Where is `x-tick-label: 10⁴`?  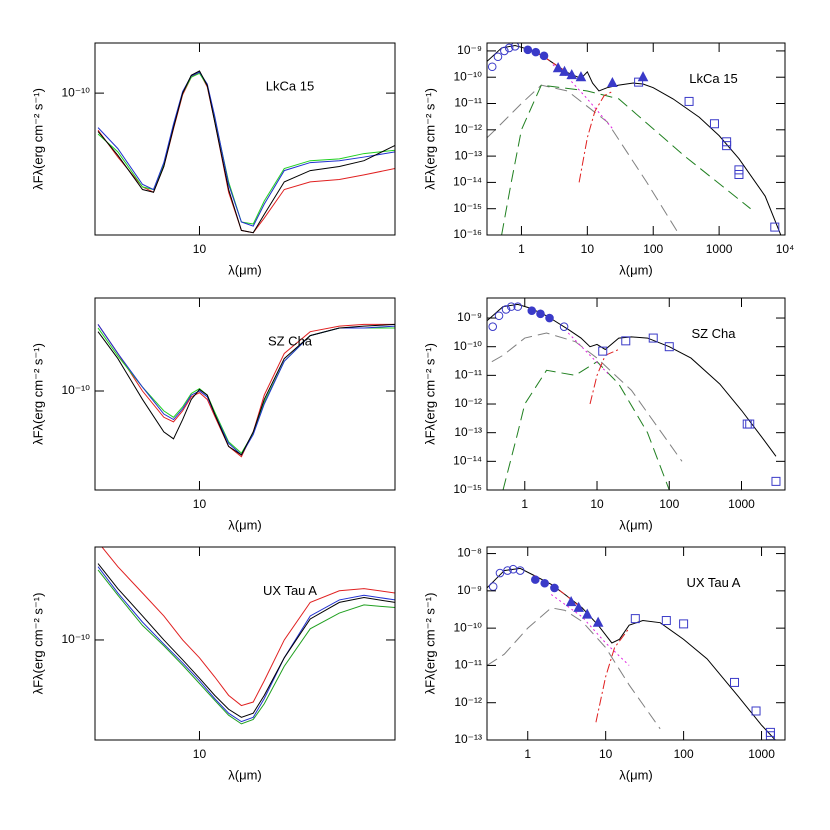 x-tick-label: 10⁴ is located at coordinates (785, 249).